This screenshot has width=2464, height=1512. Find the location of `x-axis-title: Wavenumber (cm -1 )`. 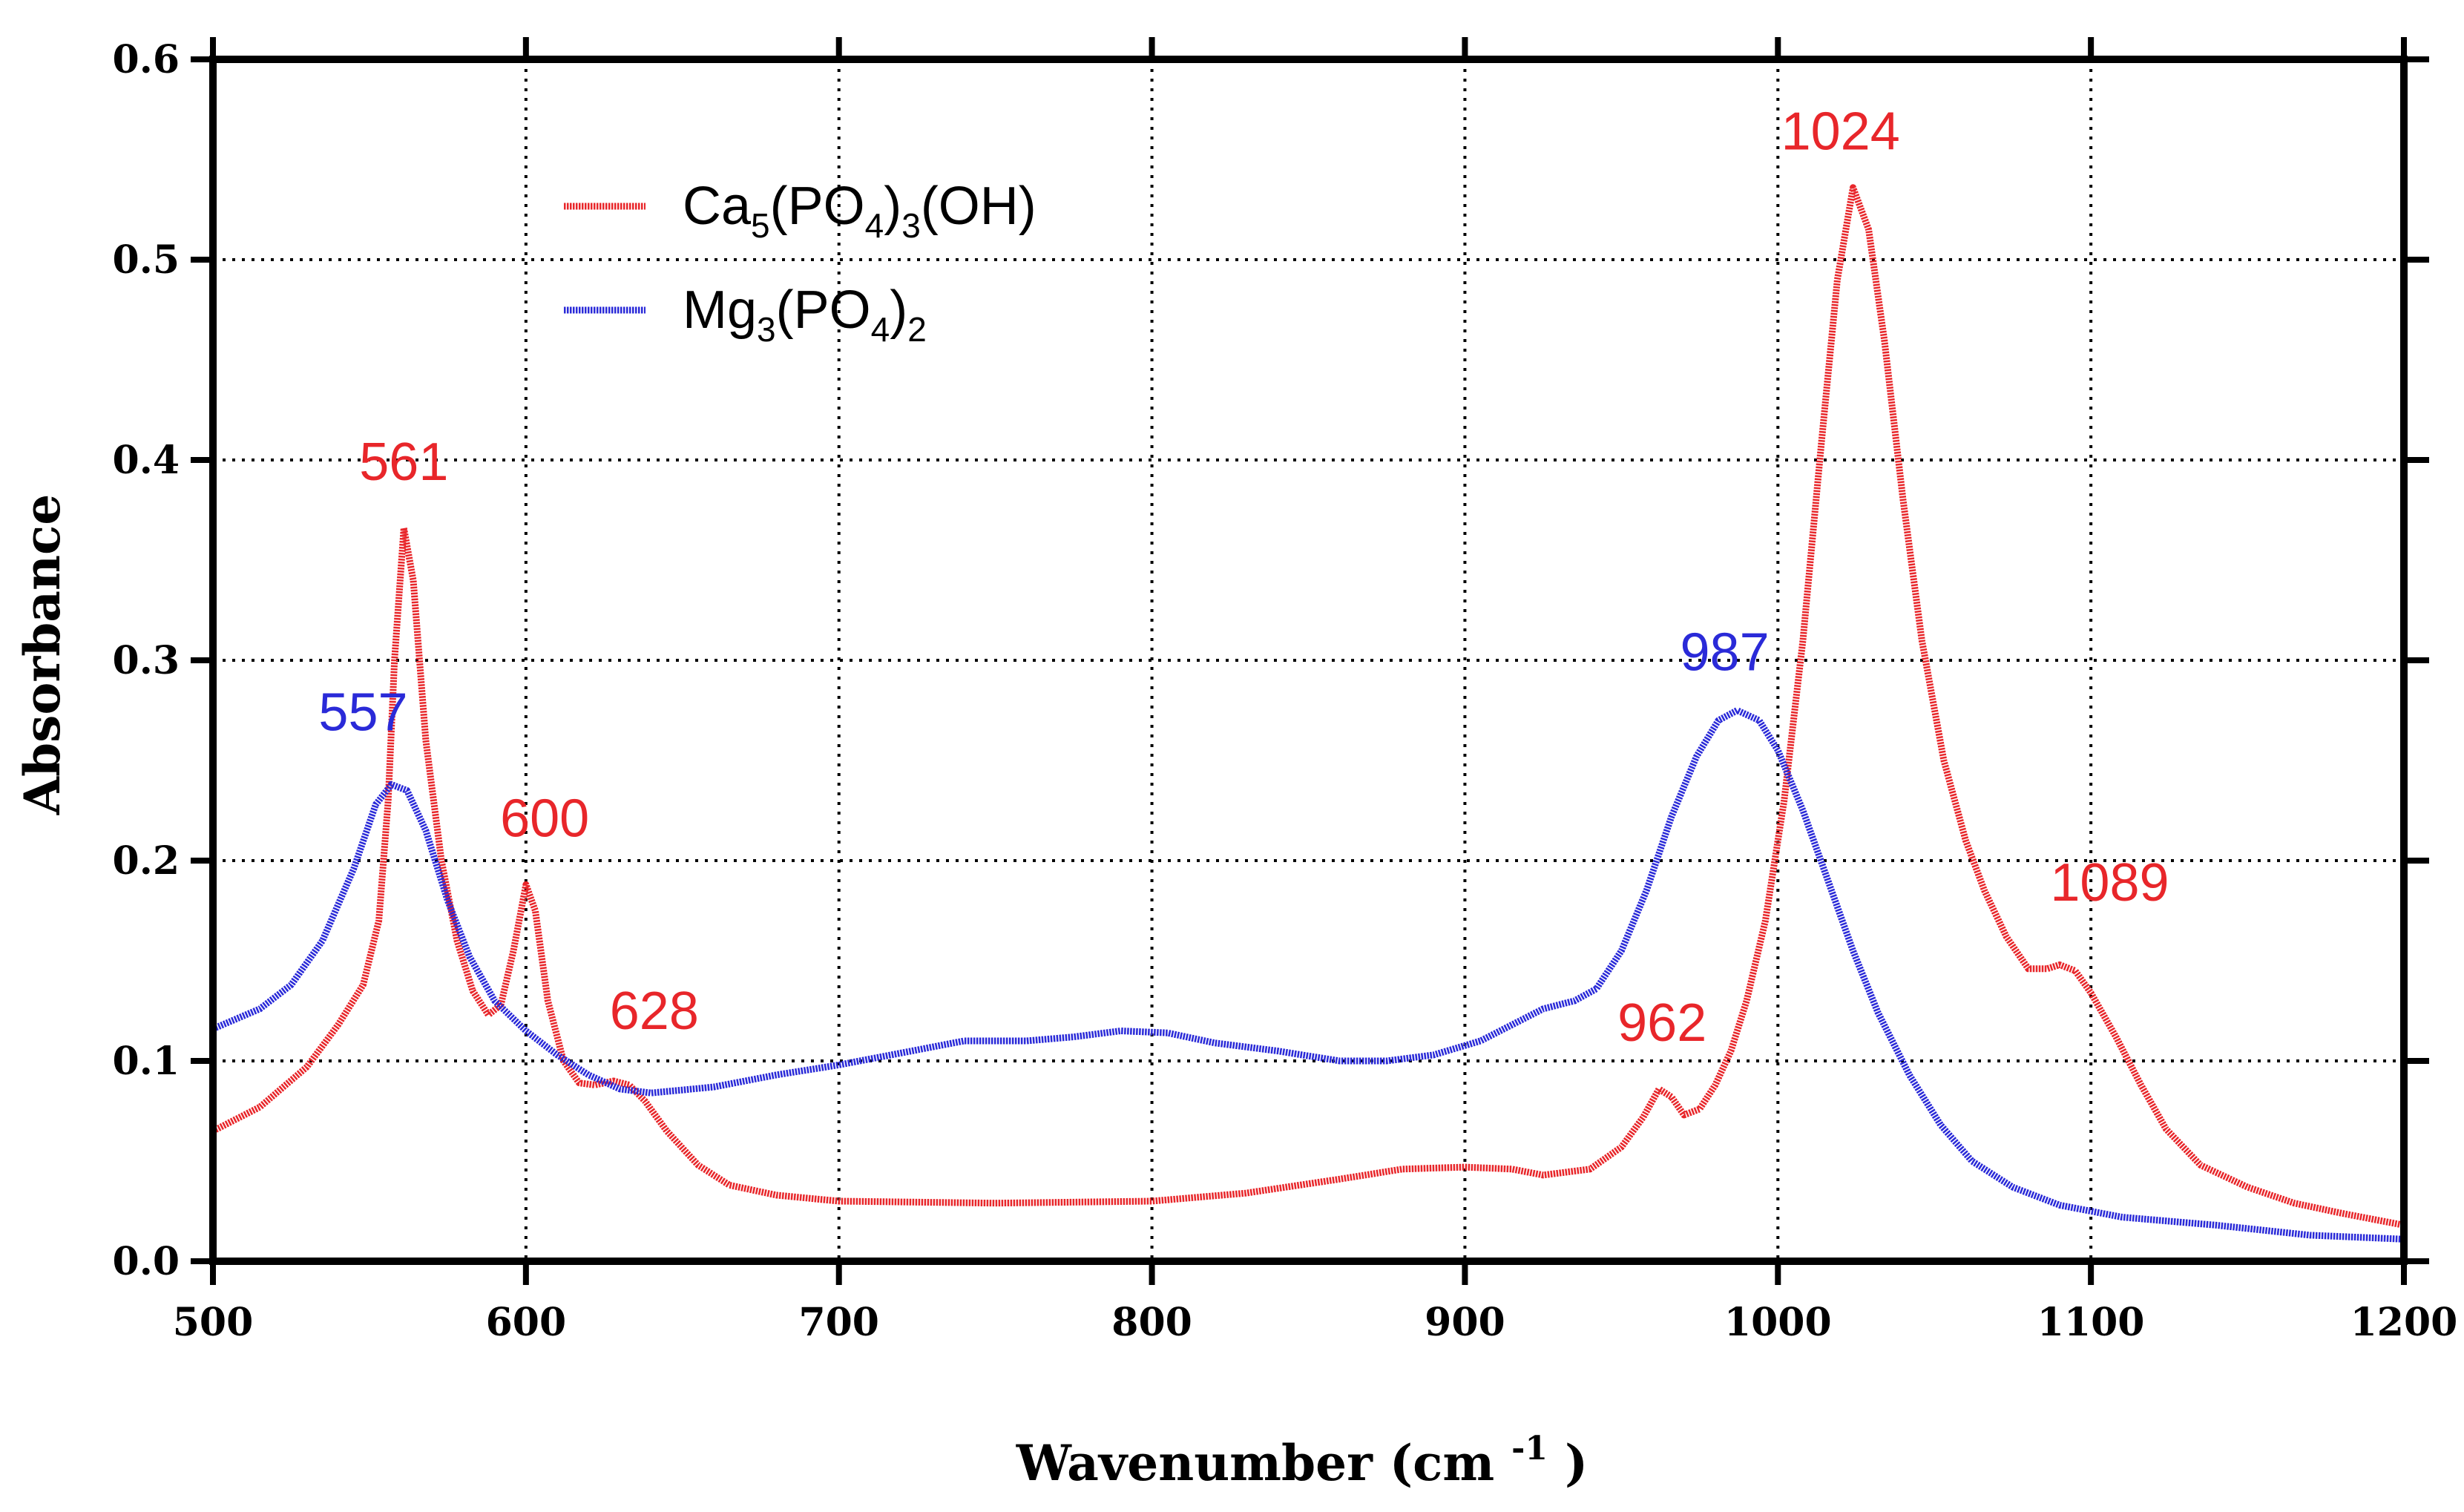

x-axis-title: Wavenumber (cm -1 ) is located at coordinates (1302, 1452).